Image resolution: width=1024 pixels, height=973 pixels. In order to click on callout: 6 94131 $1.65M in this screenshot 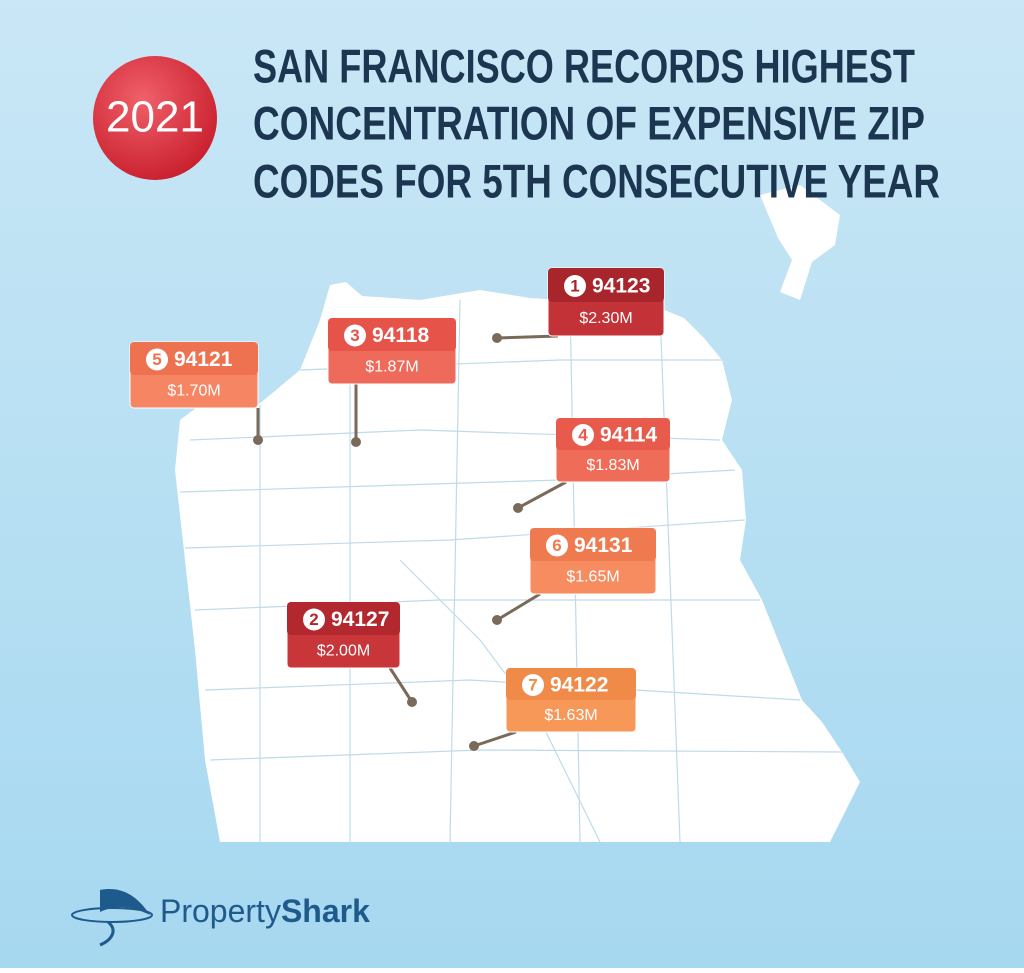, I will do `click(574, 576)`.